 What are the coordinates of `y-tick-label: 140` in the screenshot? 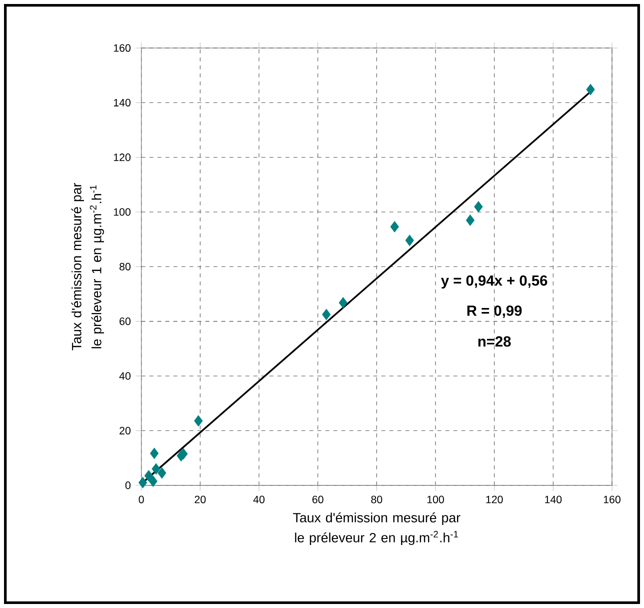 It's located at (122, 102).